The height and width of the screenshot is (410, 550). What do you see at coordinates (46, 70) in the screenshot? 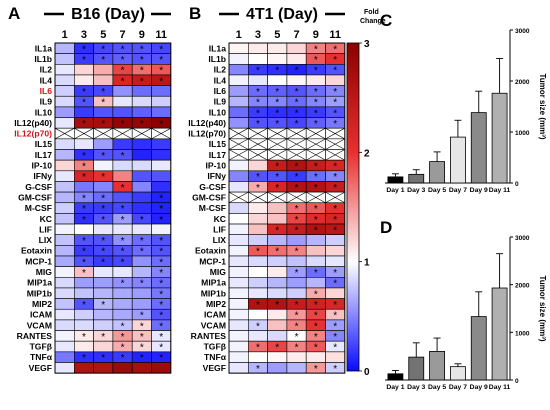
I see `row-label: IL2` at bounding box center [46, 70].